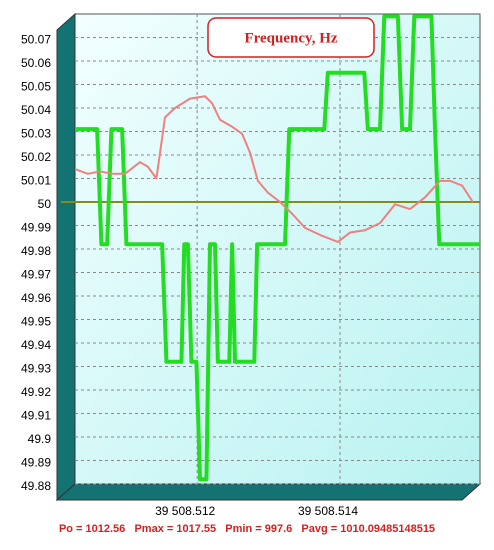 This screenshot has width=494, height=550. I want to click on y-tick-label: 50.03, so click(36, 134).